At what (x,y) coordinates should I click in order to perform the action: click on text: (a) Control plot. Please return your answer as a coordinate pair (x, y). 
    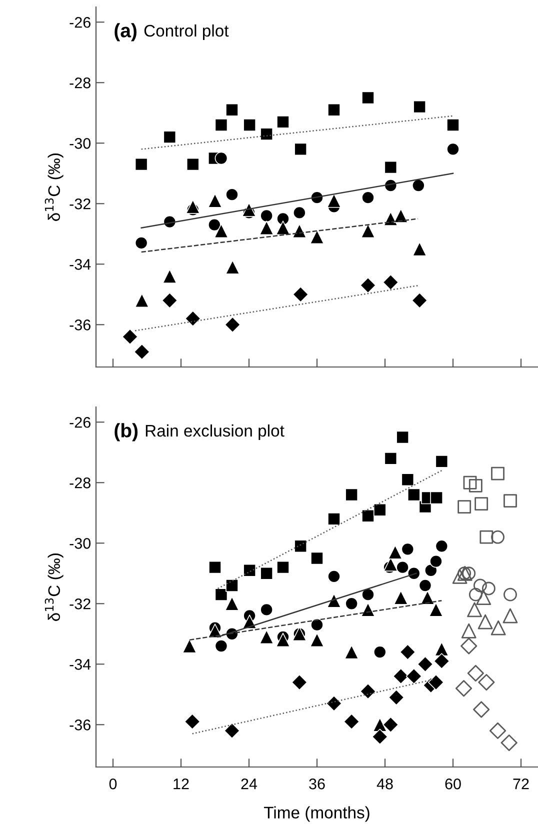
    Looking at the image, I should click on (171, 32).